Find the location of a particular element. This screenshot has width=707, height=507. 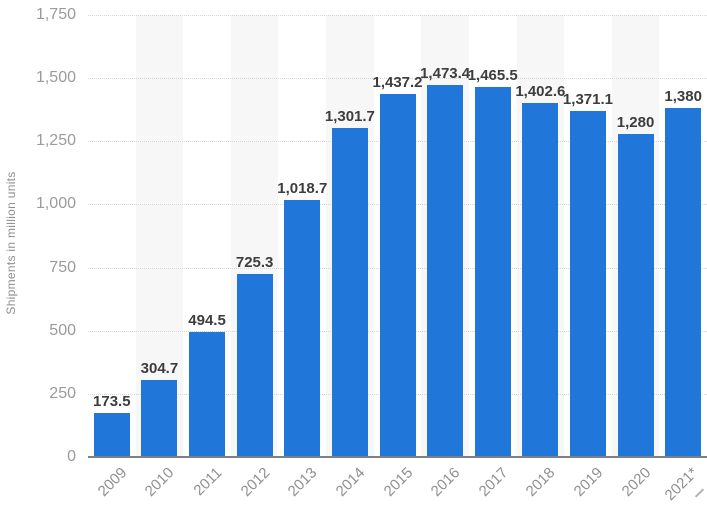

y-tick-label-1000: 1,000 is located at coordinates (55, 204).